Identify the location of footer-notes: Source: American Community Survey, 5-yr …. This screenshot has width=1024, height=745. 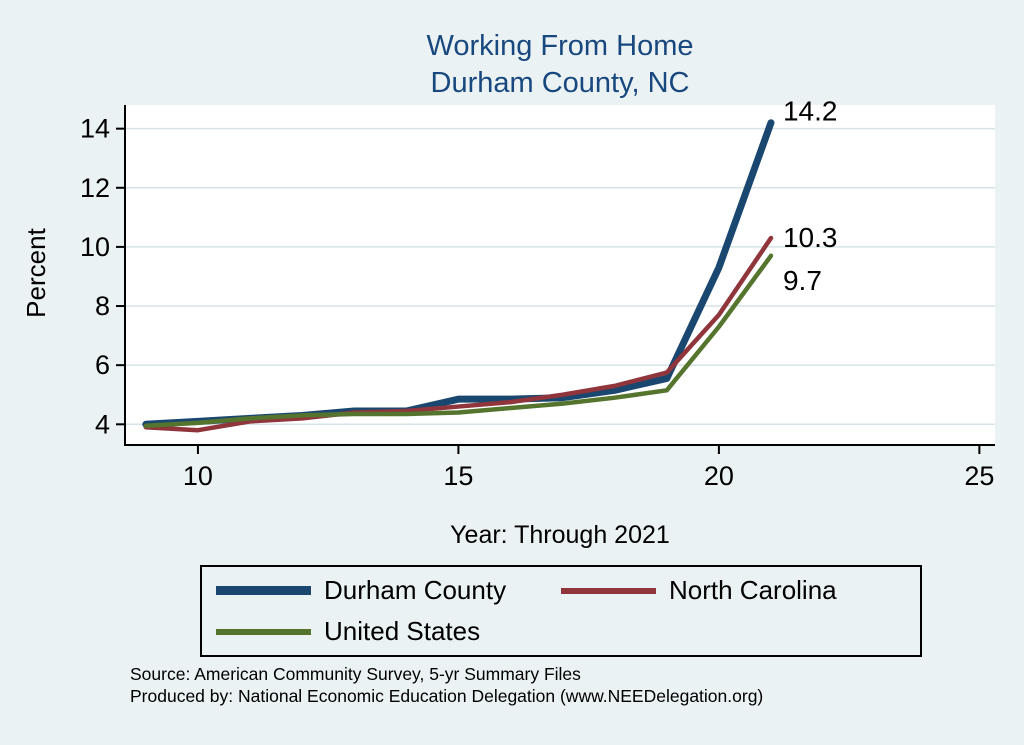
(446, 685).